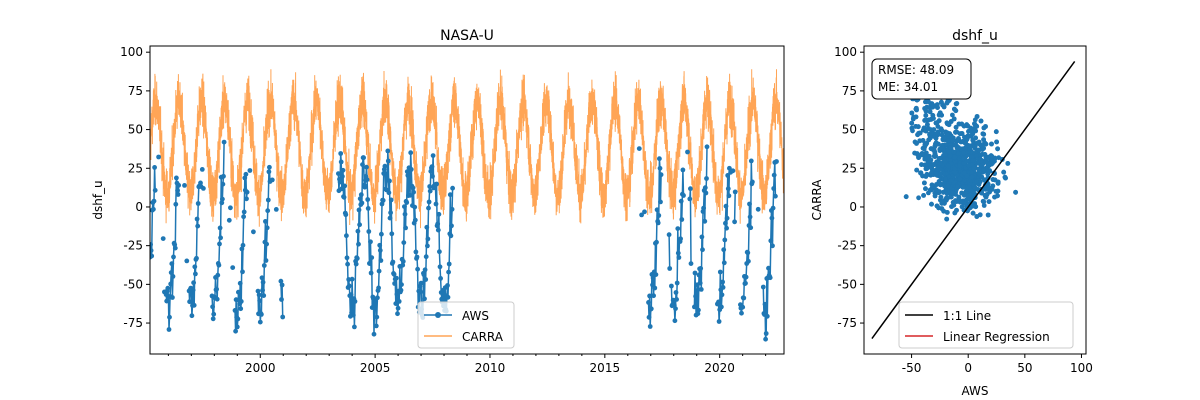  I want to click on scatter-ytick-label: -50, so click(847, 284).